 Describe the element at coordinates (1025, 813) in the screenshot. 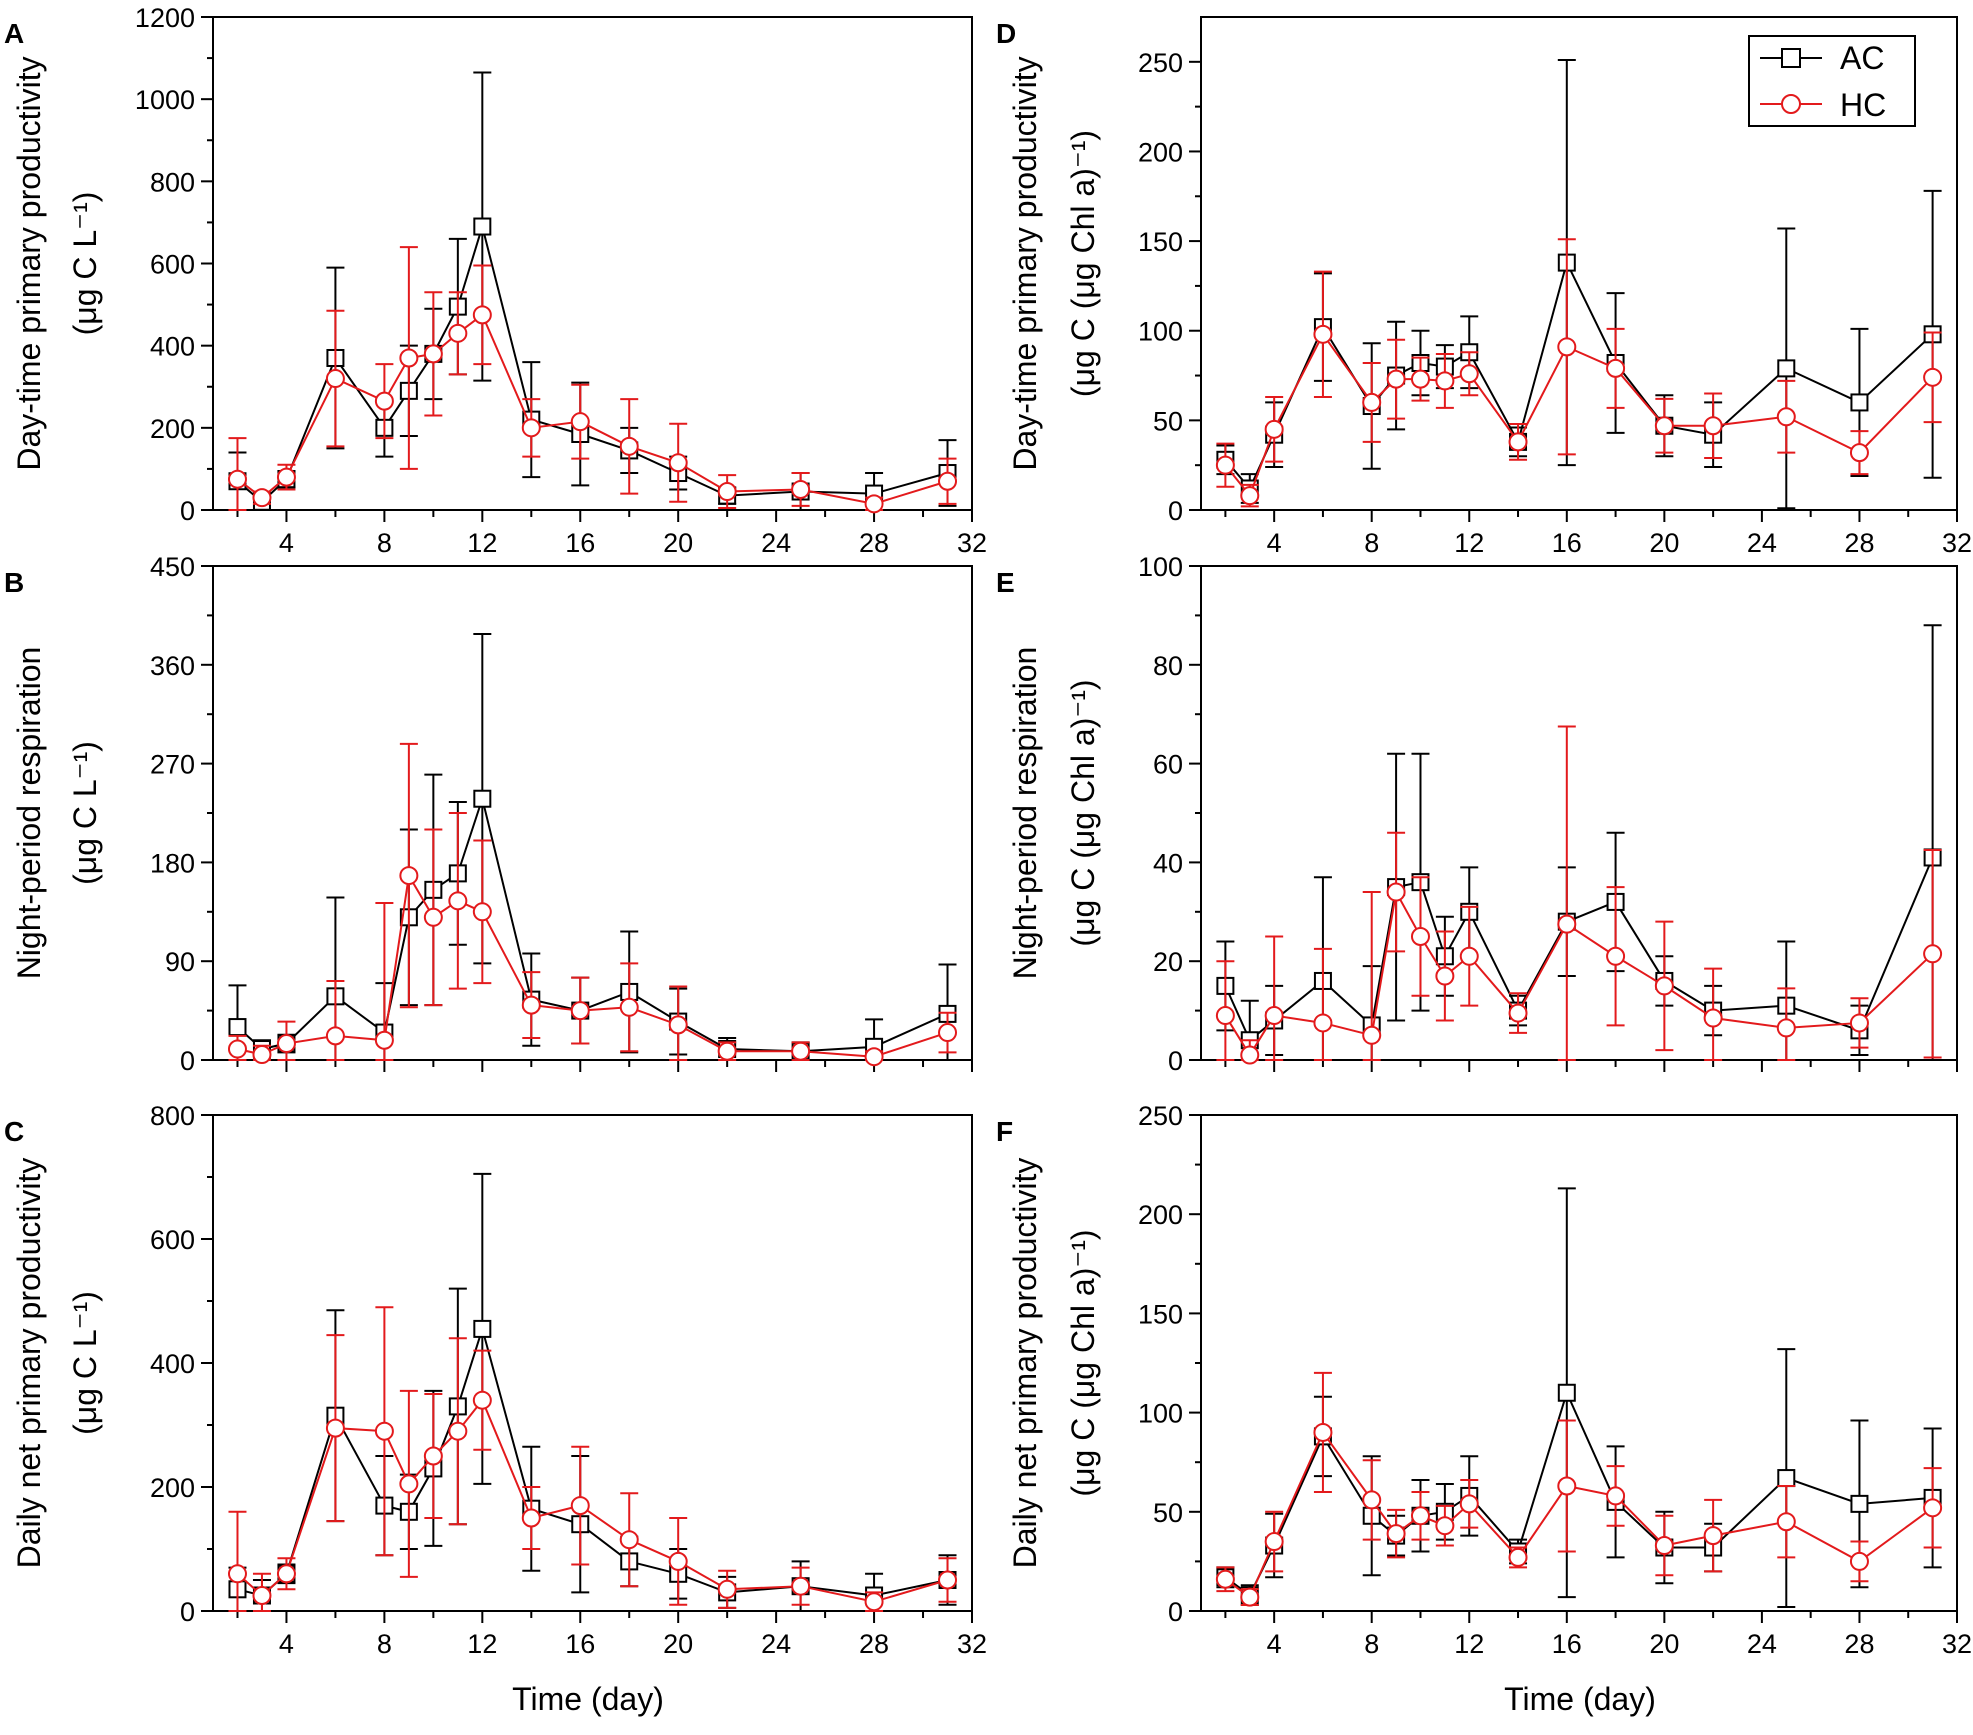

I see `y-axis-title: Night-period respiration` at that location.